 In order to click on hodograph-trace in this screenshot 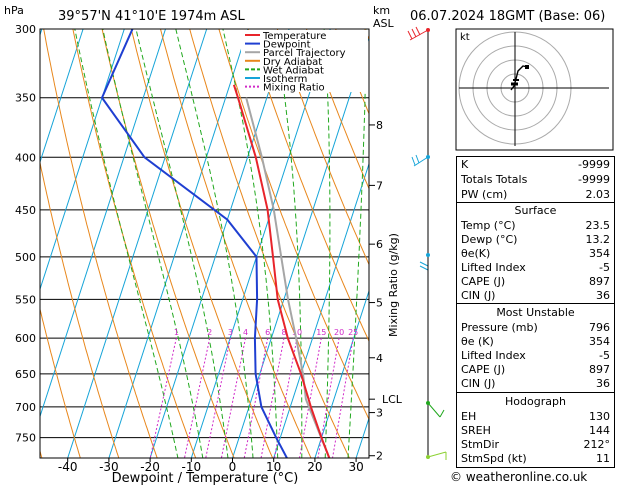, I will do `click(519, 78)`.